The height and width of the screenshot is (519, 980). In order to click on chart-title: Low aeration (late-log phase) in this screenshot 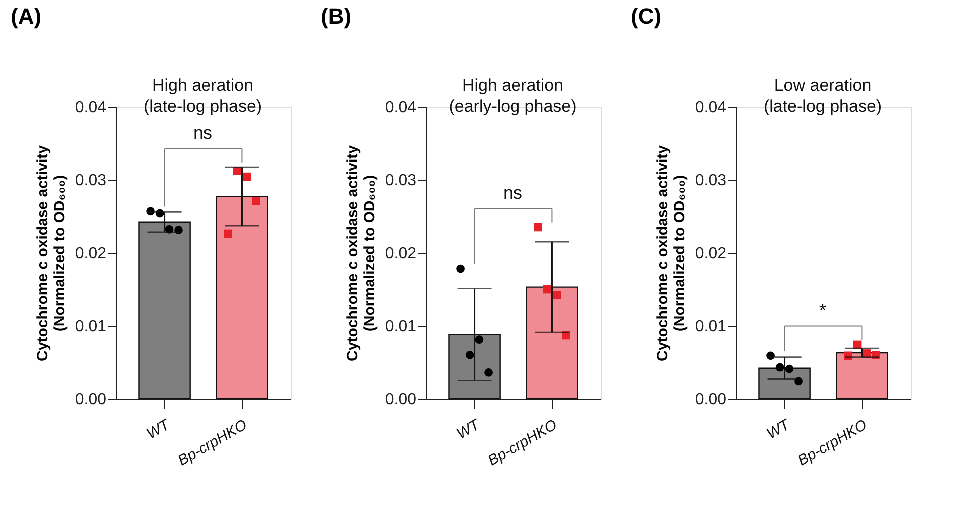, I will do `click(823, 96)`.